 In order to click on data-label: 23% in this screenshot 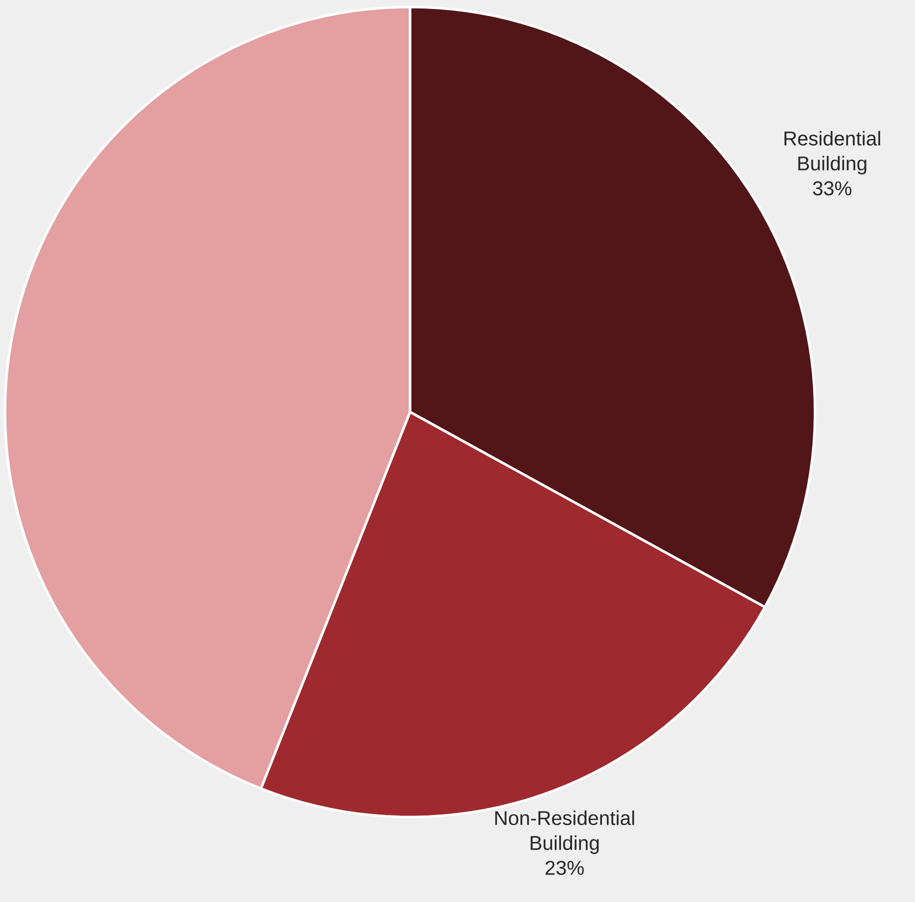, I will do `click(565, 867)`.